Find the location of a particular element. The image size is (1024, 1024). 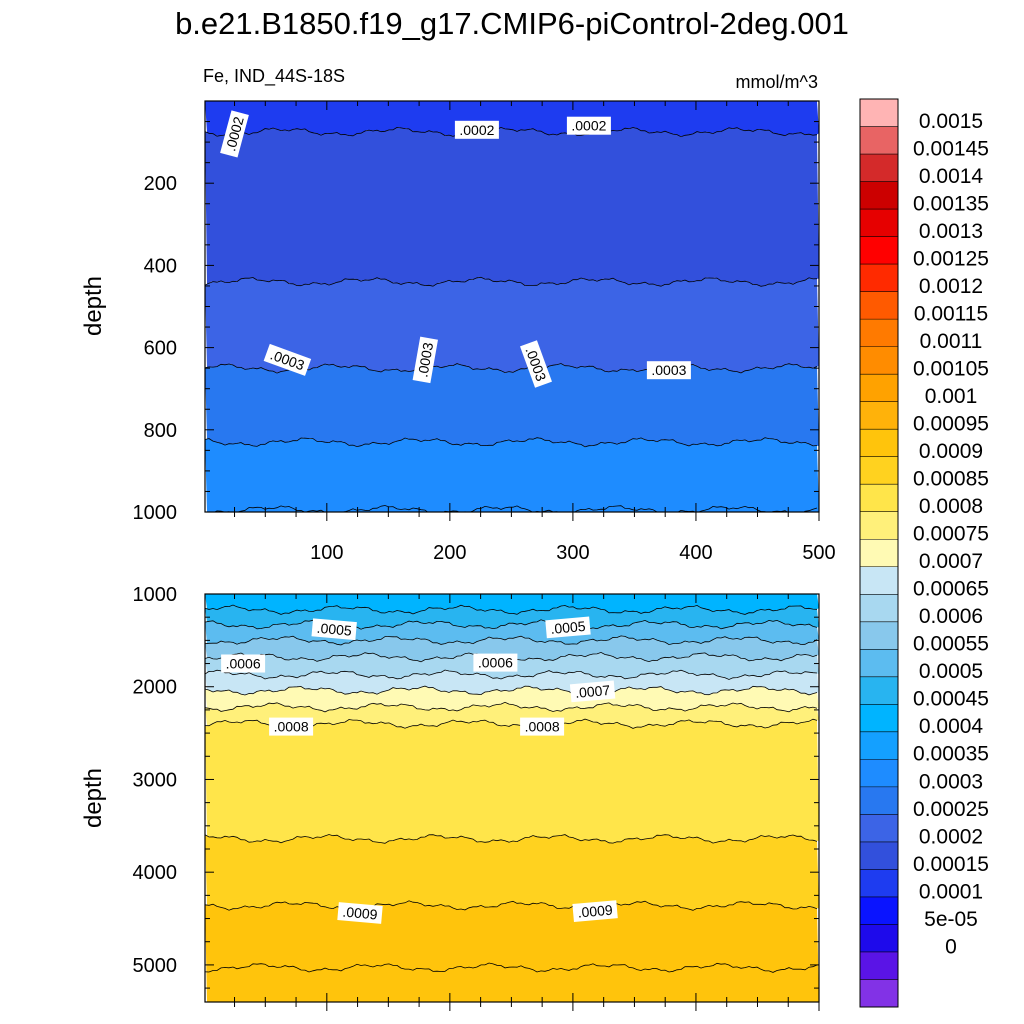

colorbar-label: 0 is located at coordinates (951, 946).